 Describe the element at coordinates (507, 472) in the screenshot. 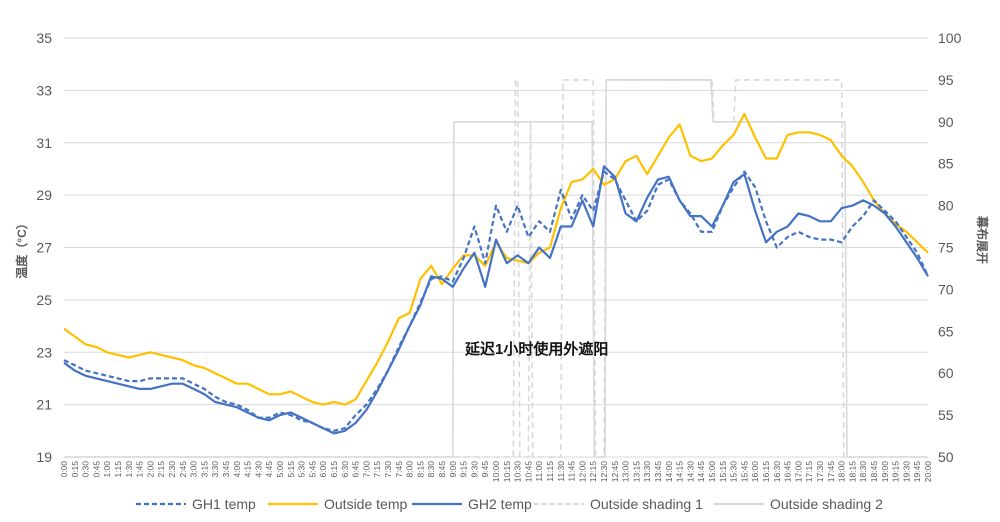

I see `x-tick-label: 10:15` at that location.